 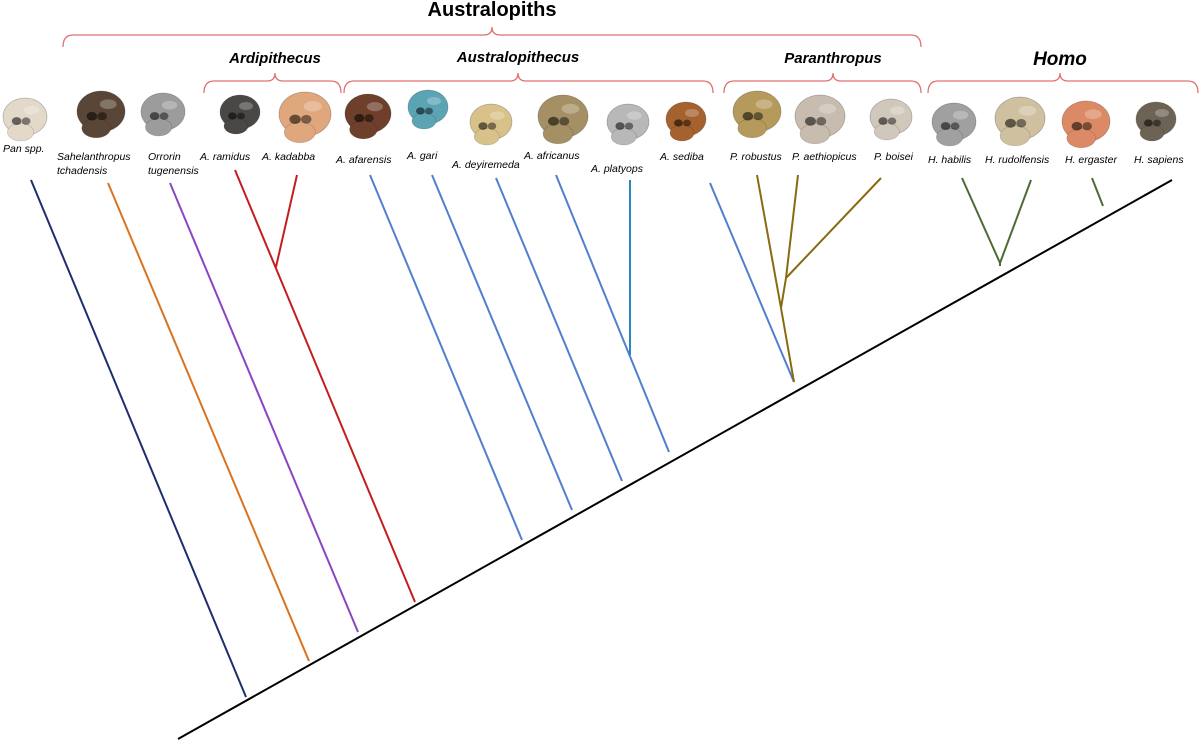 I want to click on taxon-label-aethiopicus: P. aethiopicus, so click(x=824, y=157).